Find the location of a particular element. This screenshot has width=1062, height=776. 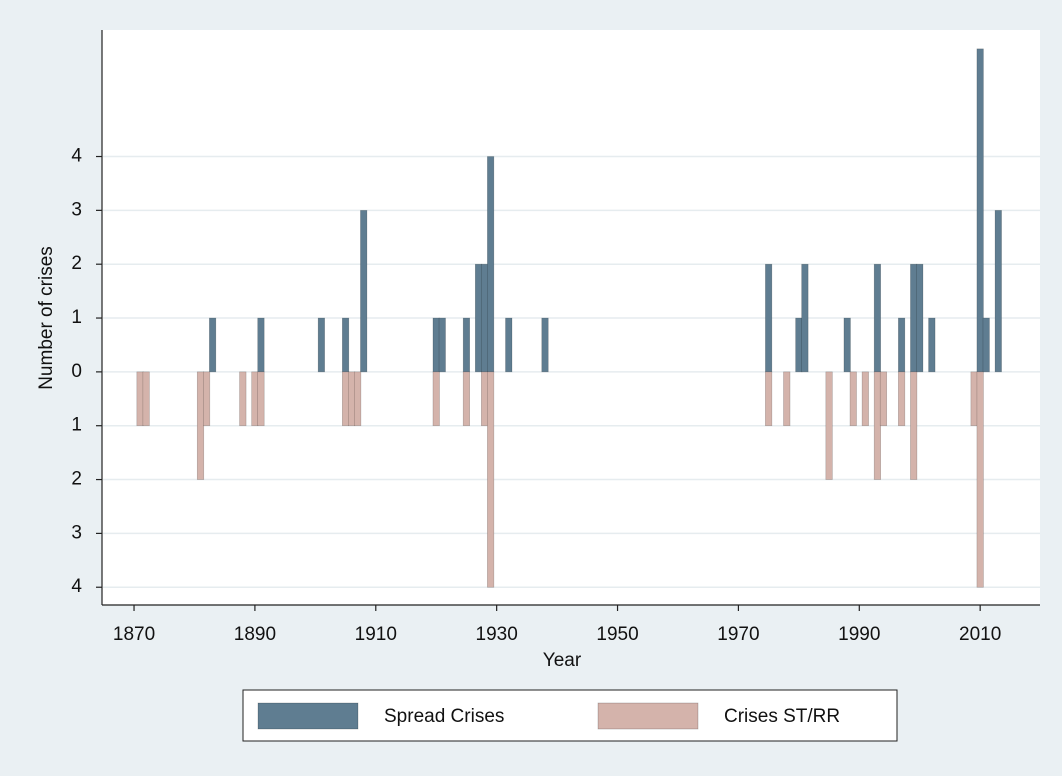

x-tick-label: 1910 is located at coordinates (376, 634).